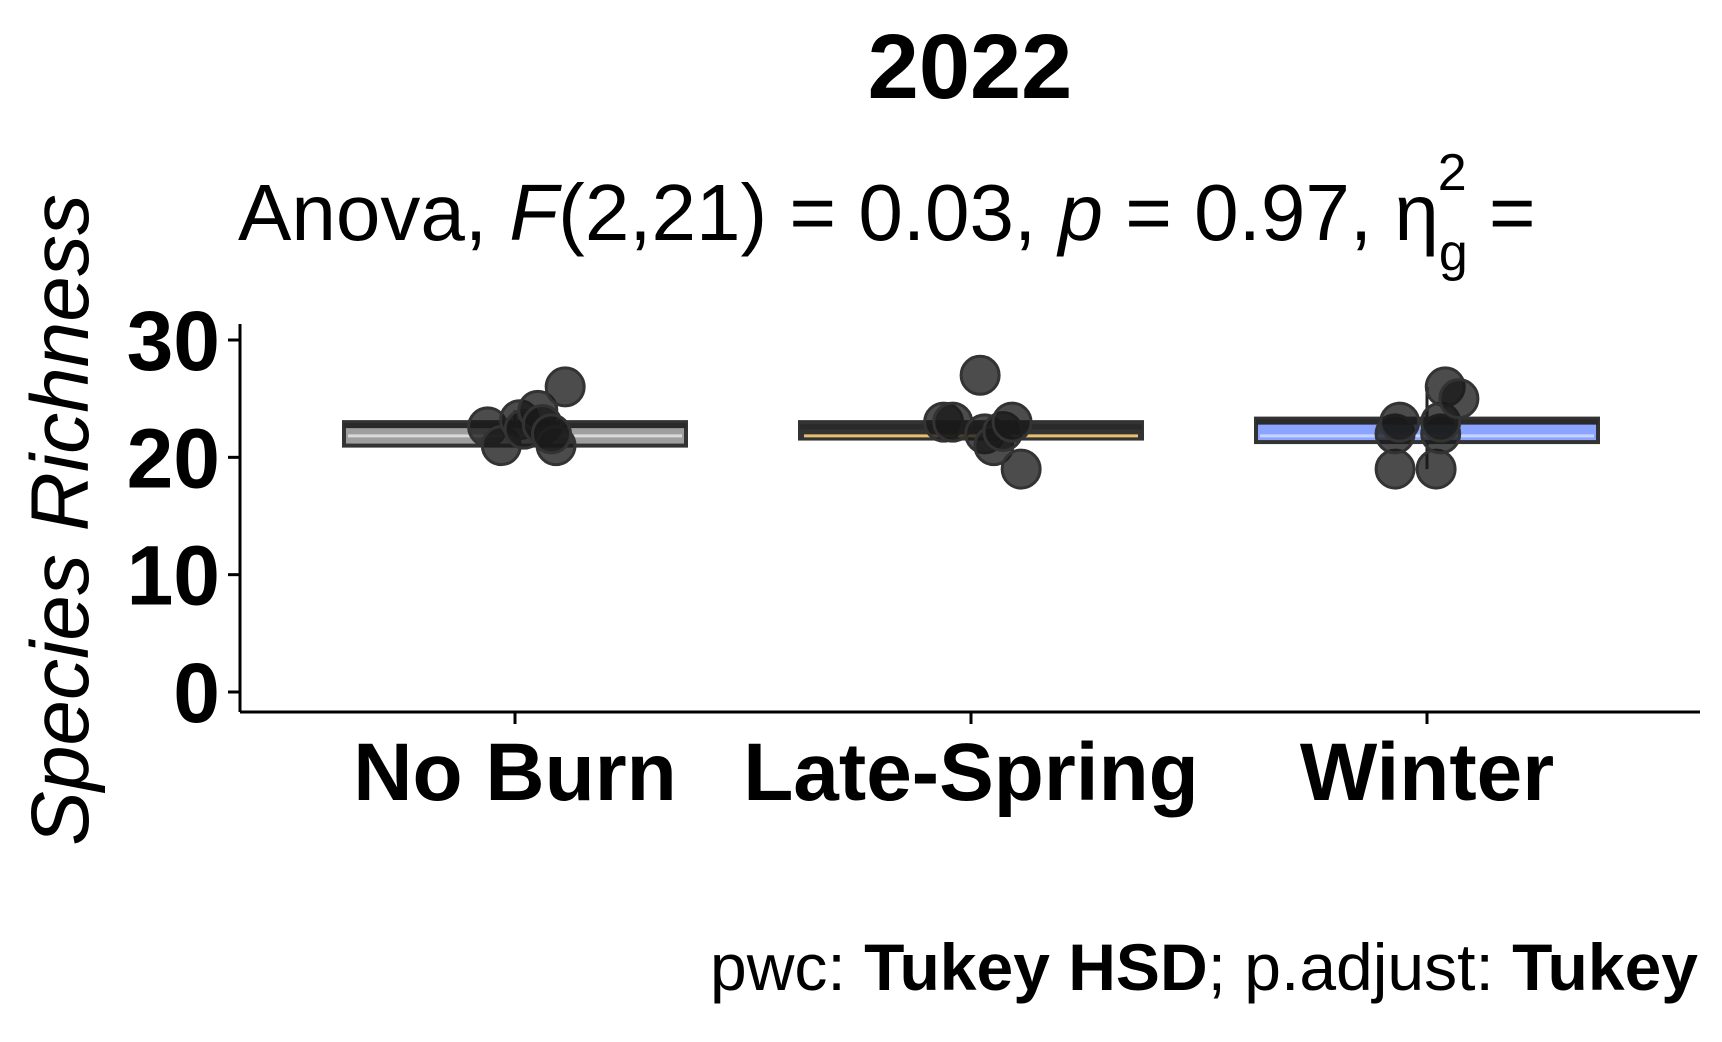 The width and height of the screenshot is (1722, 1042). What do you see at coordinates (183, 517) in the screenshot?
I see `y-axis-ticks: 0 10 20 30` at bounding box center [183, 517].